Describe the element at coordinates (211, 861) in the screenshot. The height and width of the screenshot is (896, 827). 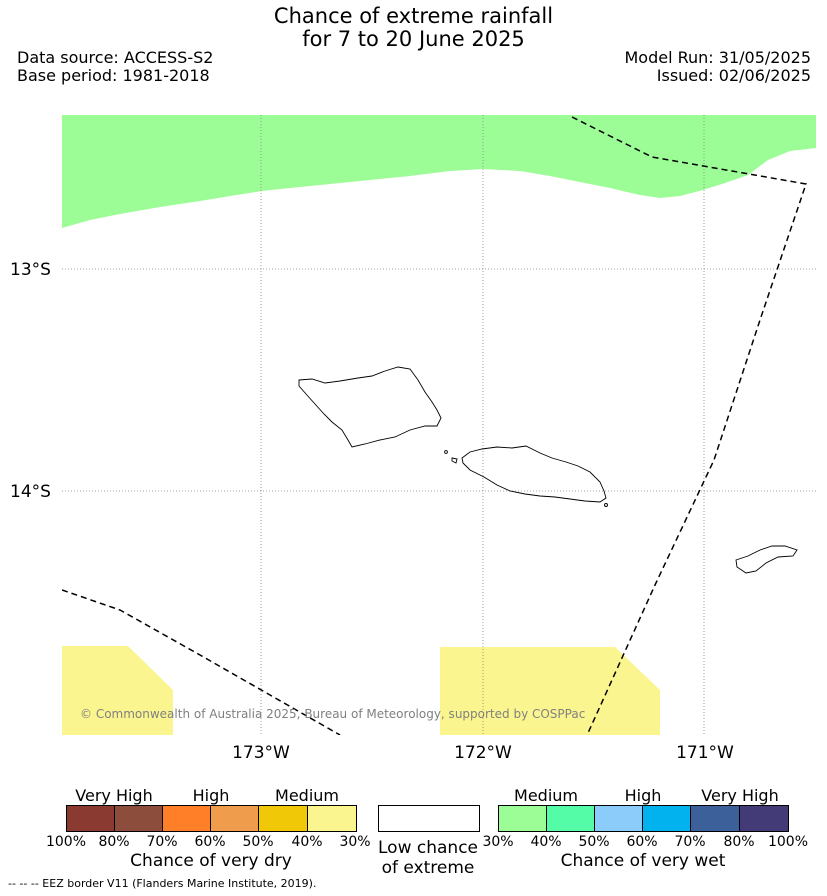
I see `dry-legend-title: Chance of very dry` at that location.